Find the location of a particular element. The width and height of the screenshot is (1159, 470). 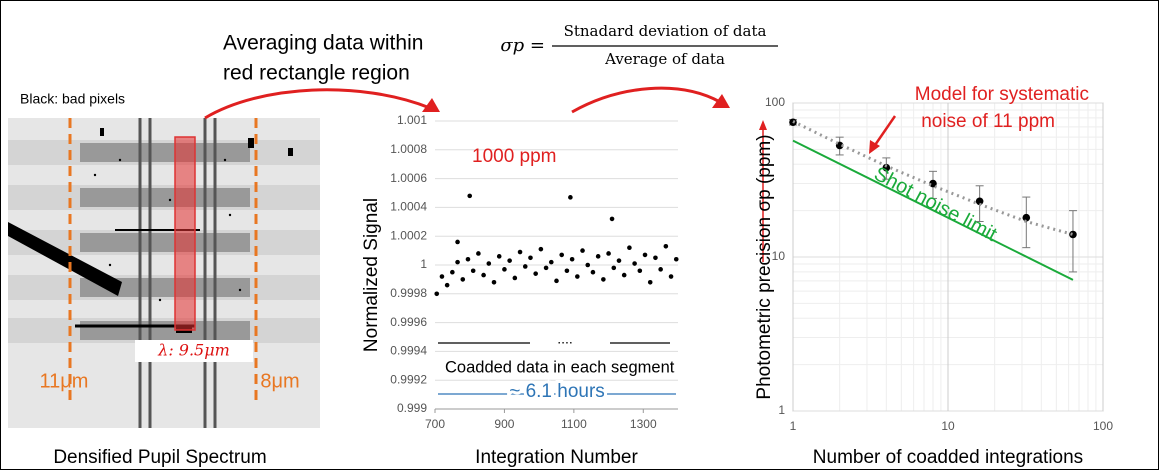

y-tick-label: 0.9996 is located at coordinates (408, 322).